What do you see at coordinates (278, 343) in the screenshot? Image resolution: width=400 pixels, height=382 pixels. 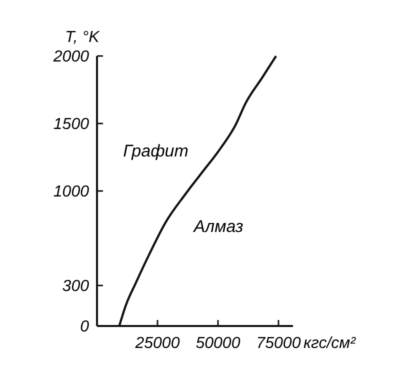 I see `x-tick-label: 75000` at bounding box center [278, 343].